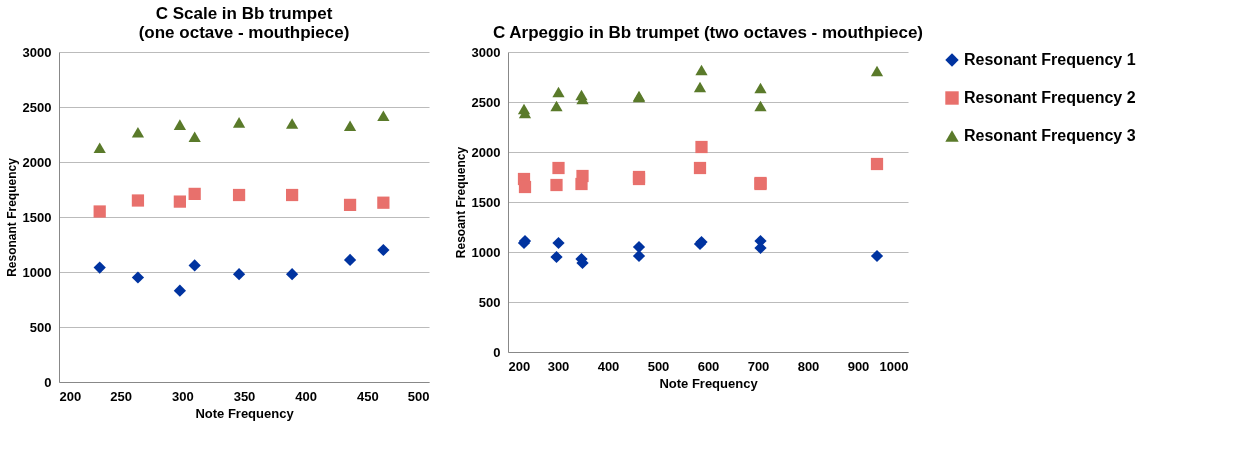 The image size is (1256, 468). Describe the element at coordinates (708, 366) in the screenshot. I see `x-tick-label: 600` at that location.